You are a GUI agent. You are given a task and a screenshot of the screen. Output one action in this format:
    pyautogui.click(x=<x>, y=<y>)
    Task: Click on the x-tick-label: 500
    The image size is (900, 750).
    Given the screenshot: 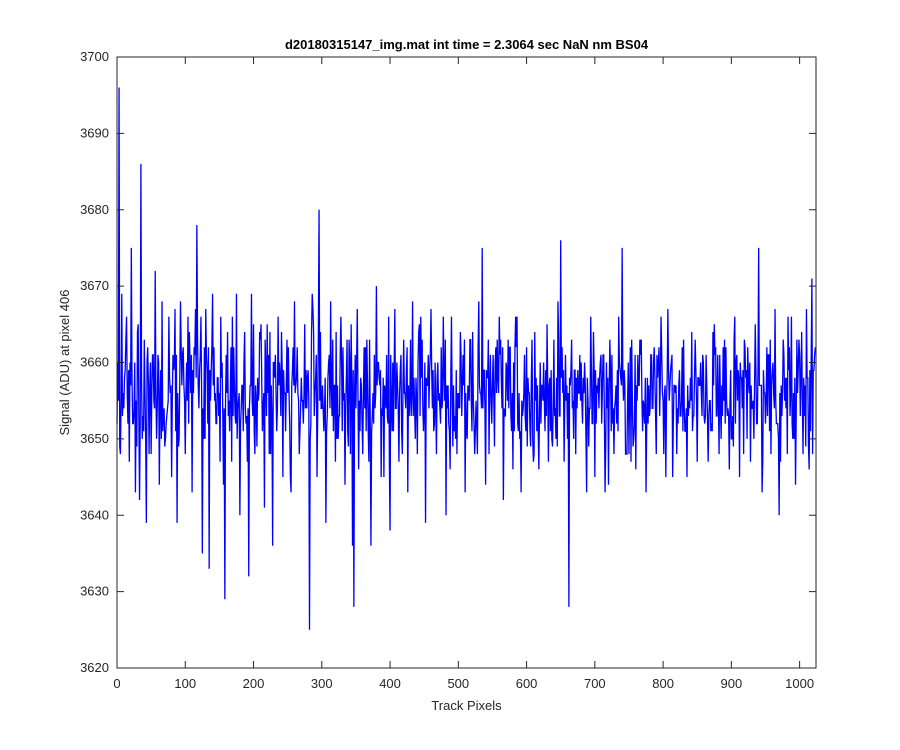 What is the action you would take?
    pyautogui.click(x=458, y=683)
    